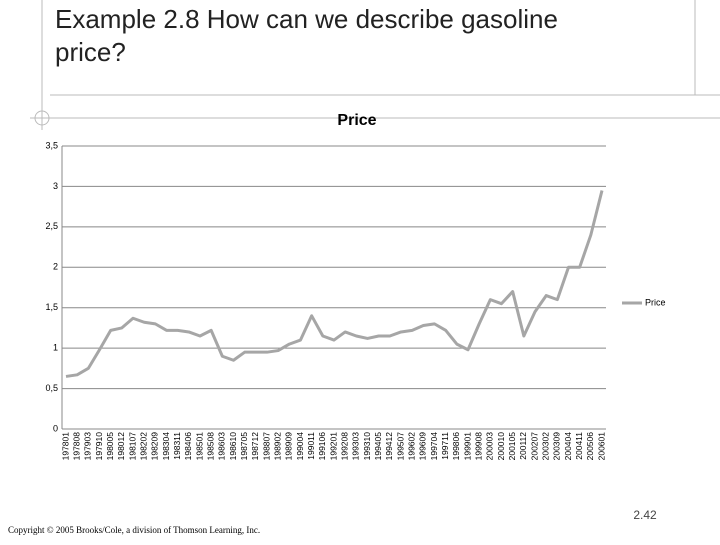  What do you see at coordinates (233, 446) in the screenshot?
I see `x-tick-label: 198610` at bounding box center [233, 446].